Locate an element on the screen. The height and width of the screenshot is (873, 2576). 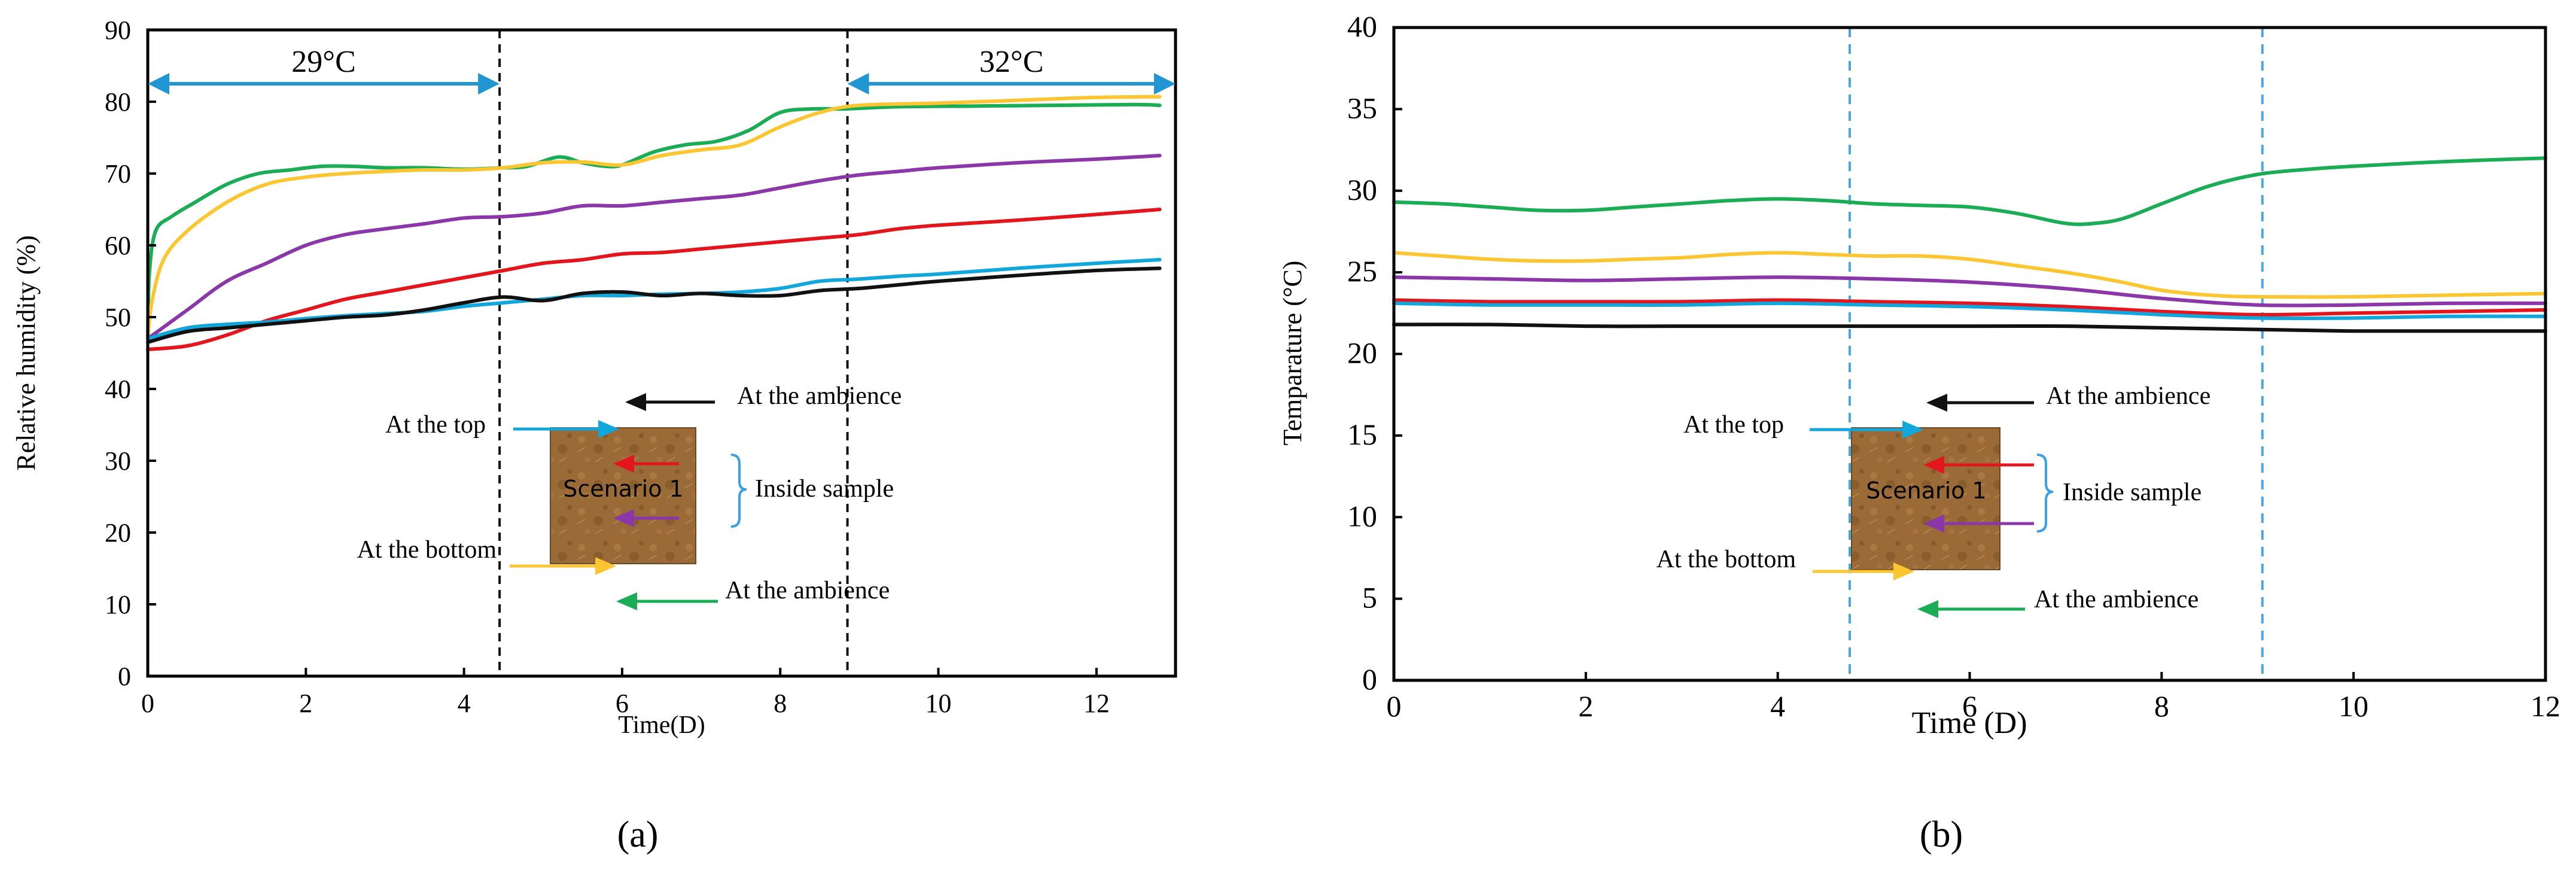
x-axis-label: Time (D) is located at coordinates (1969, 723).